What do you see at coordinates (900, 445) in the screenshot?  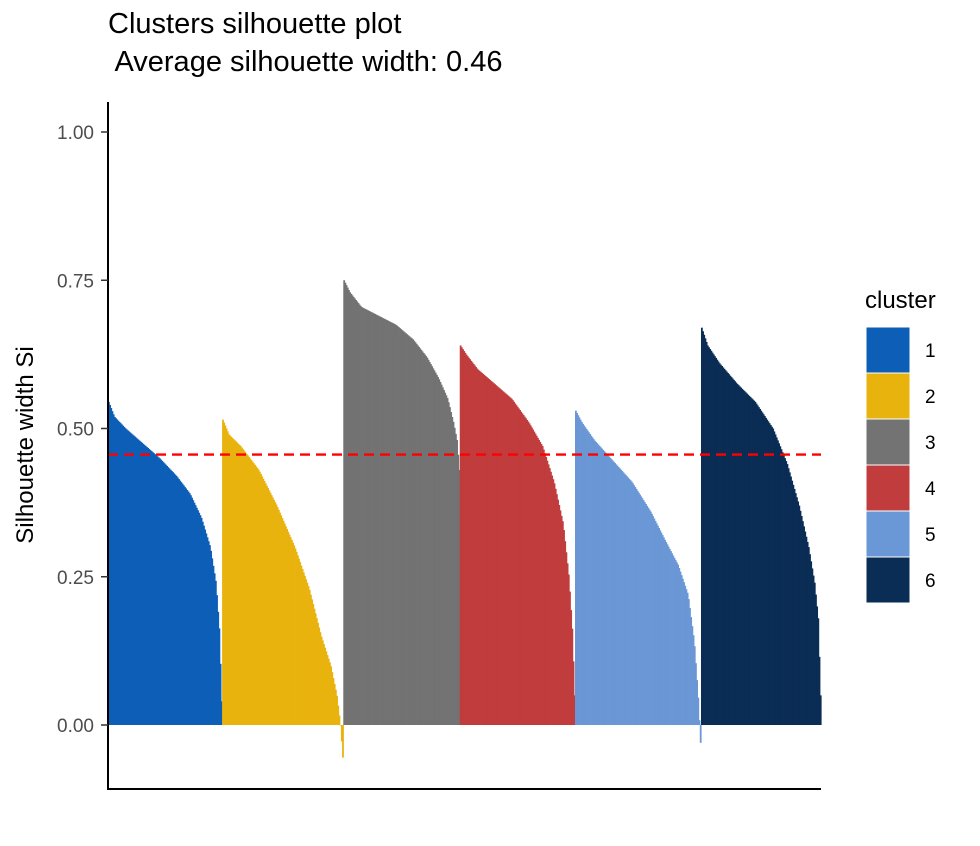 I see `legend-layer: cluster 1 2 3 4 5 6` at bounding box center [900, 445].